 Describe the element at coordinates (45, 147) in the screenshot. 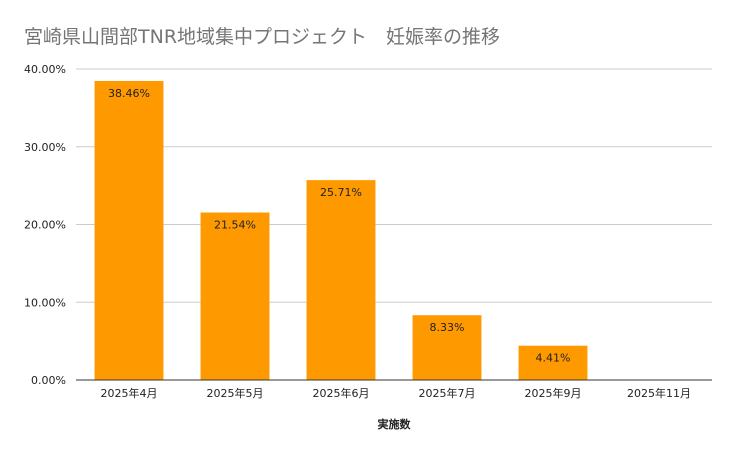

I see `y-tick-label: 30.00%` at that location.